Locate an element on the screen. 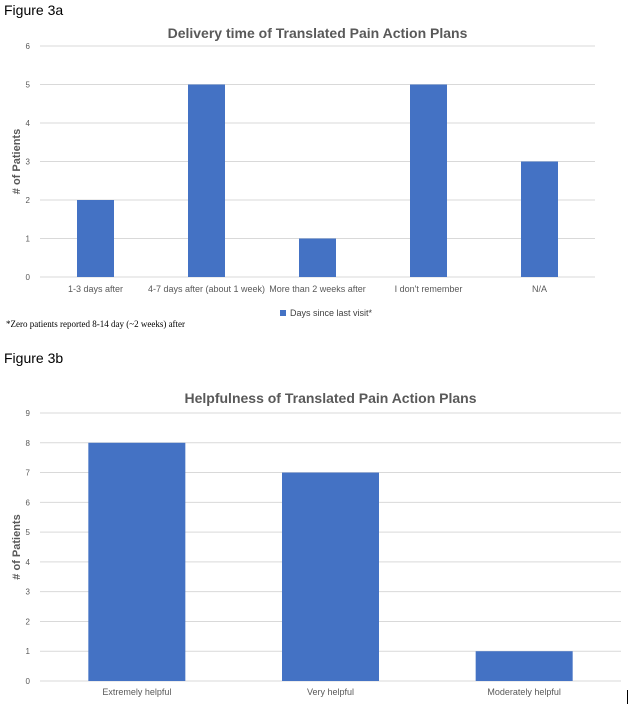 The width and height of the screenshot is (630, 708). y-tick-label-b-8: 8 is located at coordinates (28, 443).